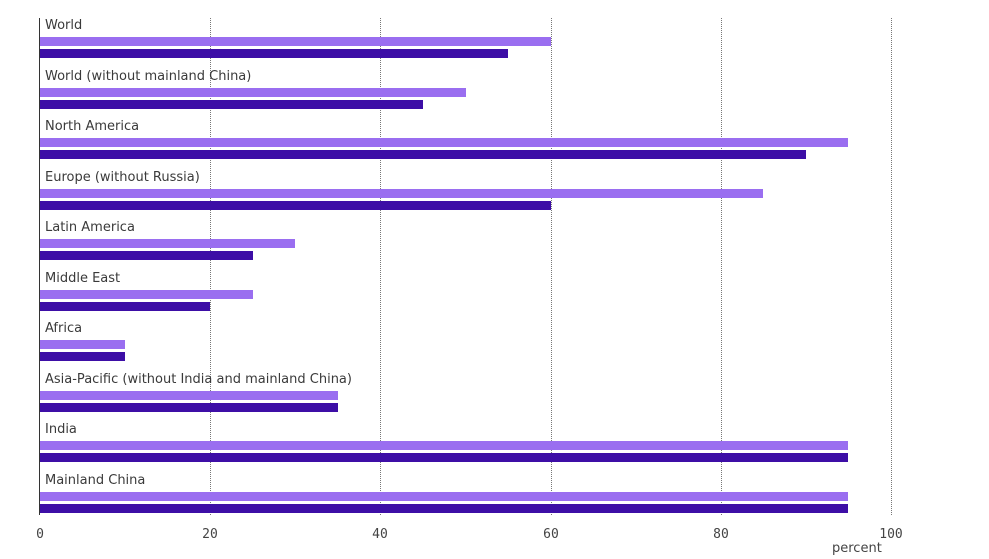  What do you see at coordinates (92, 126) in the screenshot?
I see `category-label: North America` at bounding box center [92, 126].